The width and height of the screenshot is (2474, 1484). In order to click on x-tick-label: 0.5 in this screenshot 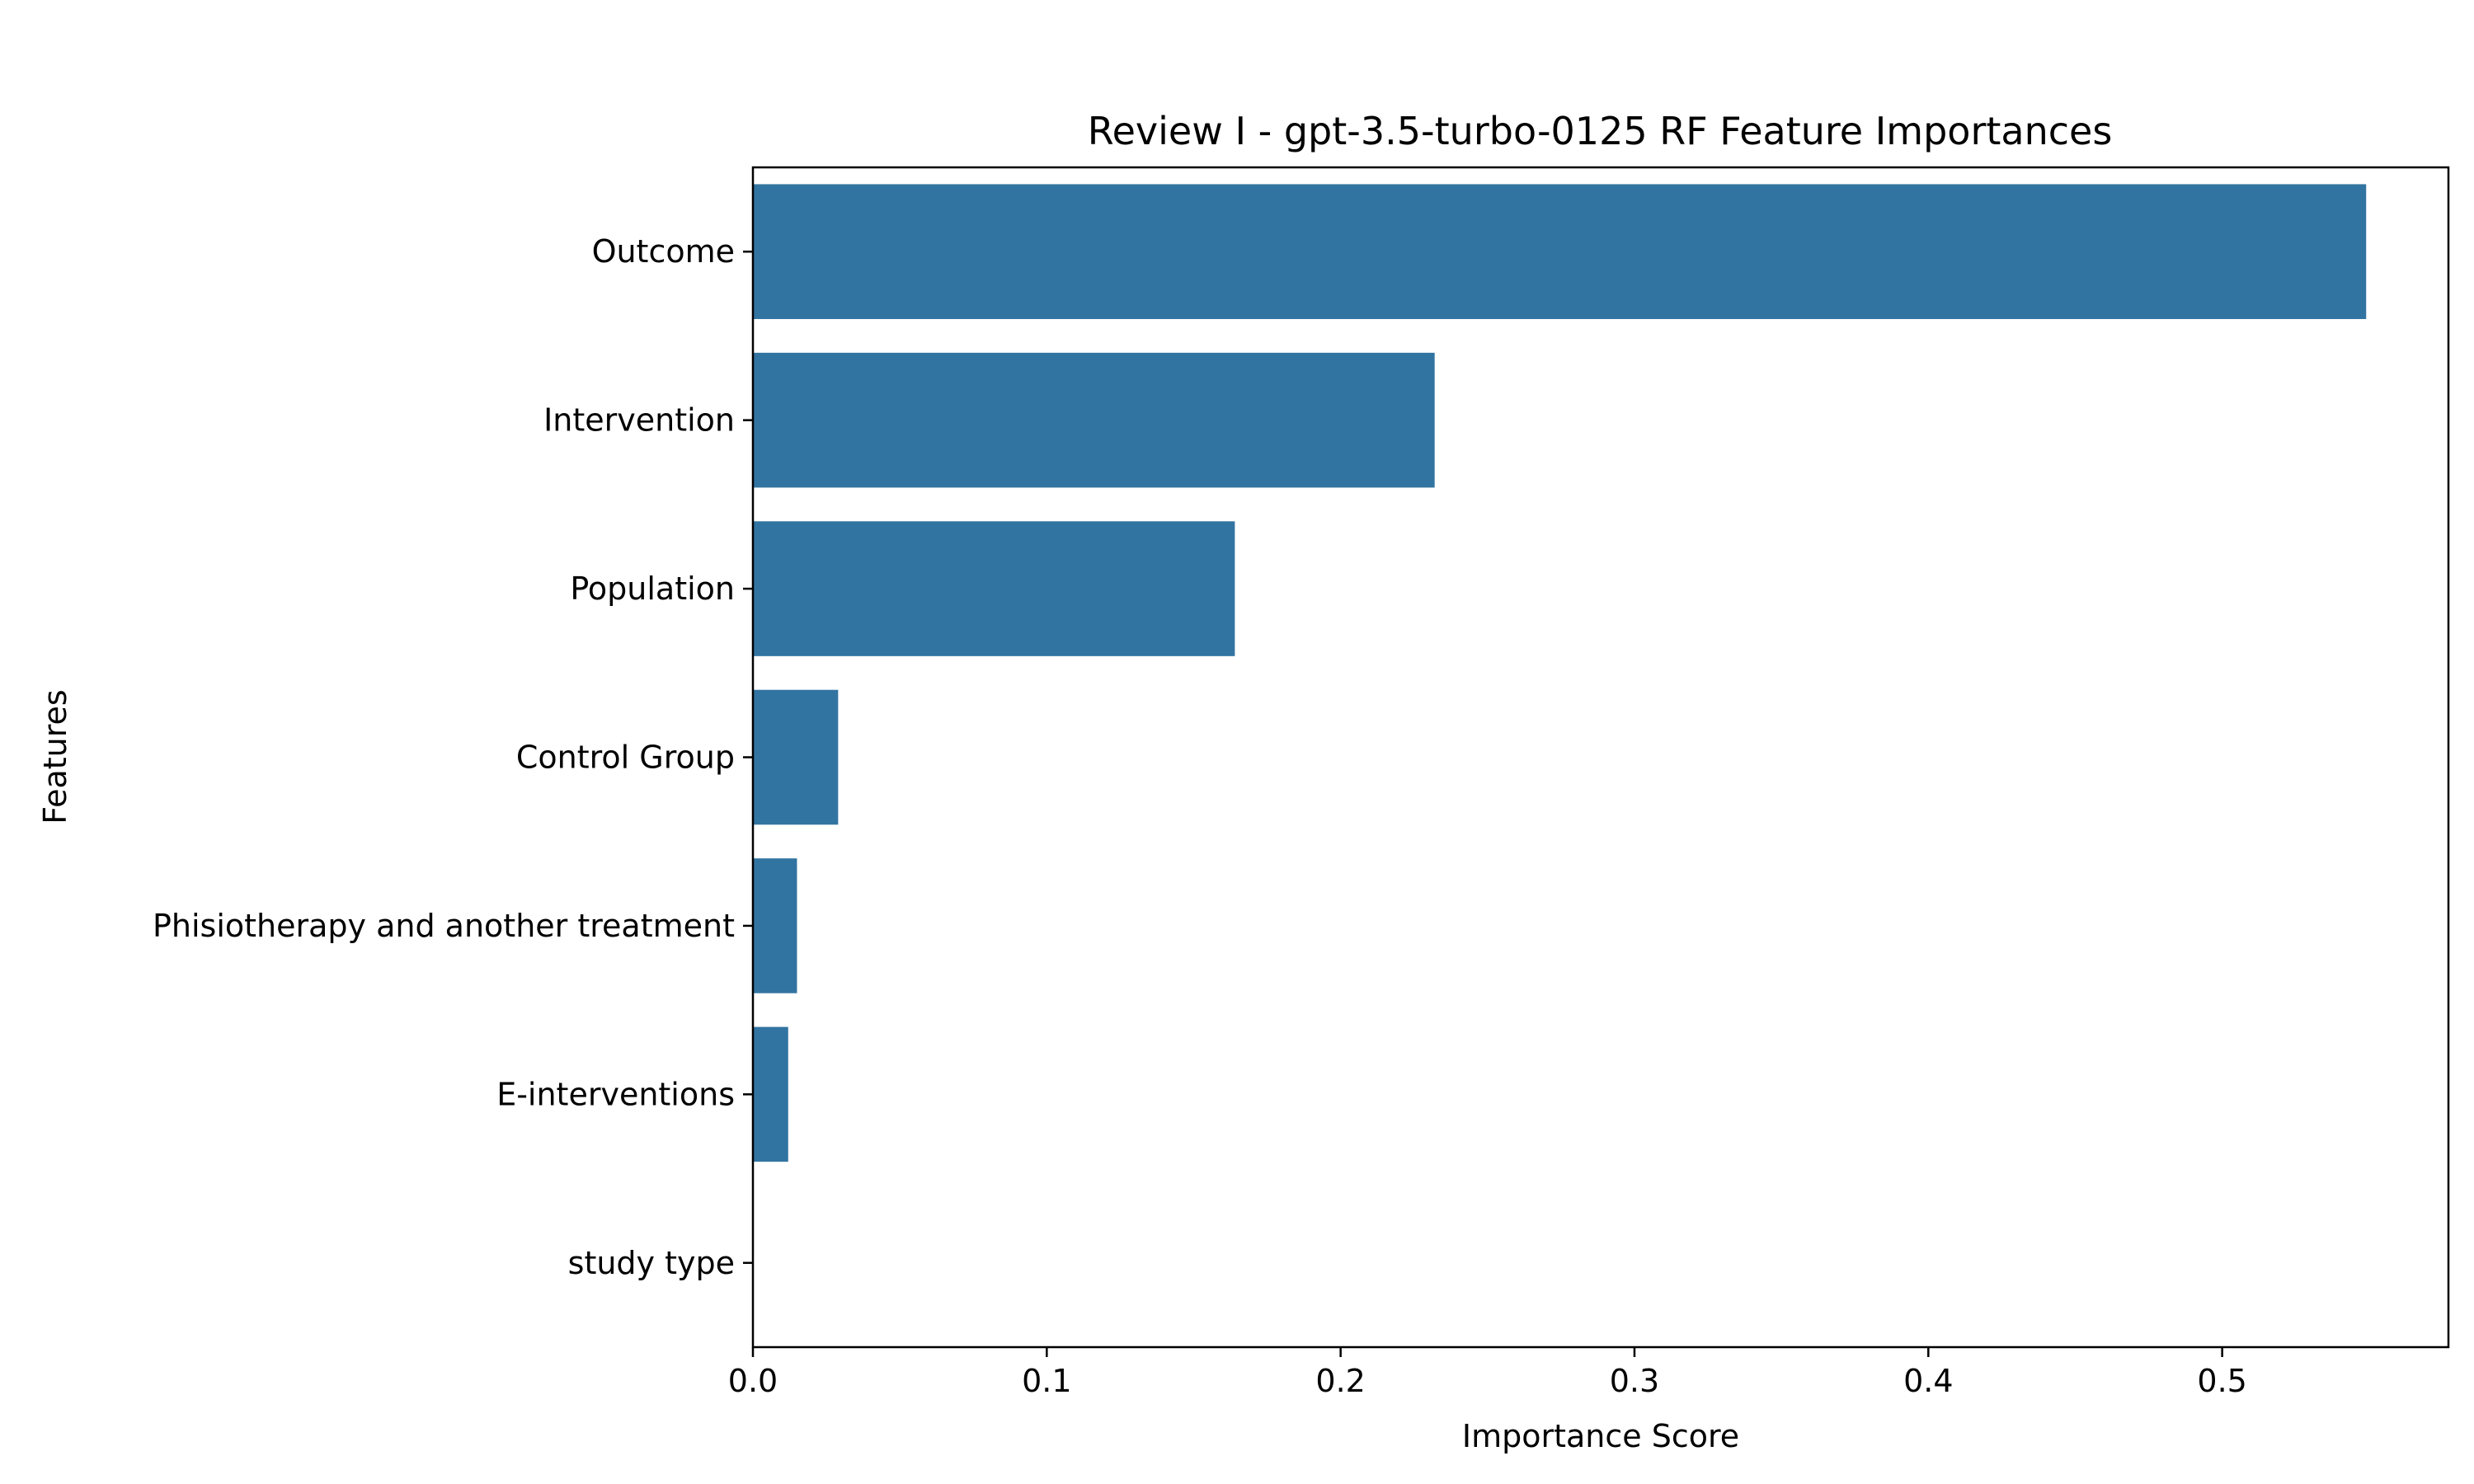, I will do `click(2221, 1381)`.